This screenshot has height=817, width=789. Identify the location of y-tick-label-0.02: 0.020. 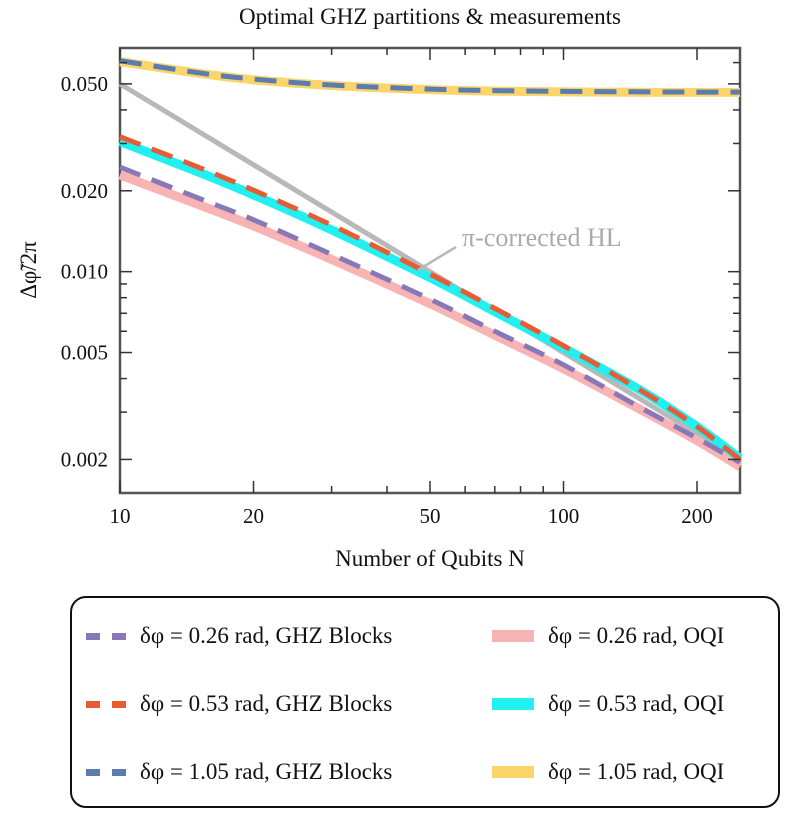
(84, 191).